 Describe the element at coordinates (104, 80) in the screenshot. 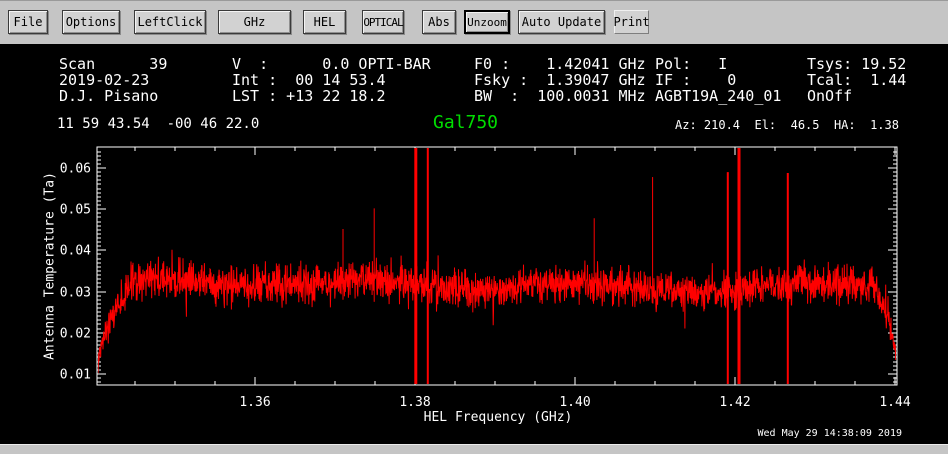

I see `scan-date: 2019-02-23` at that location.